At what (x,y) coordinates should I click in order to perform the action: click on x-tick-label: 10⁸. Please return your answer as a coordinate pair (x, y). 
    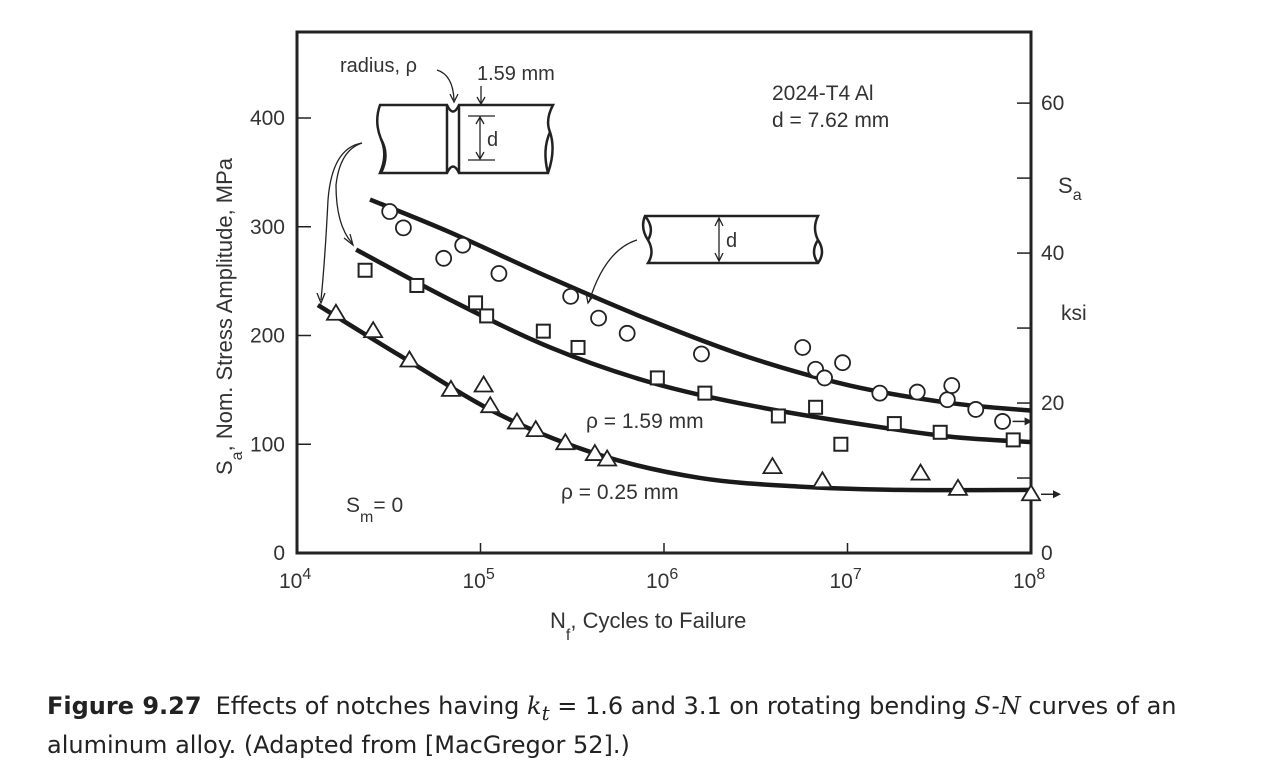
    Looking at the image, I should click on (1029, 579).